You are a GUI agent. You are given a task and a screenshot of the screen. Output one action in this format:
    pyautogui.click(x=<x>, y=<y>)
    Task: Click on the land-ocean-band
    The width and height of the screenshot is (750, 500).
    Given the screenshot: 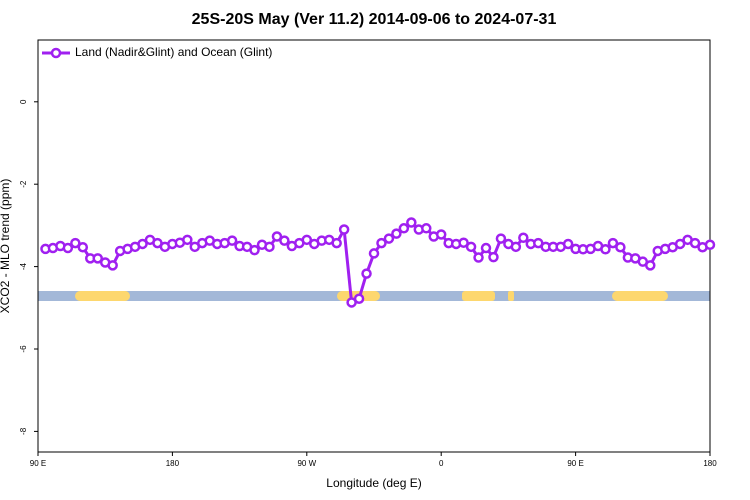 What is the action you would take?
    pyautogui.click(x=374, y=296)
    